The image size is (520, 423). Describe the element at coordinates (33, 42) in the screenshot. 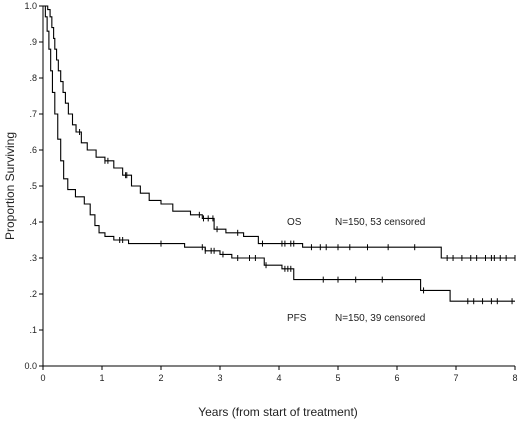

I see `y-tick-label: .9` at that location.